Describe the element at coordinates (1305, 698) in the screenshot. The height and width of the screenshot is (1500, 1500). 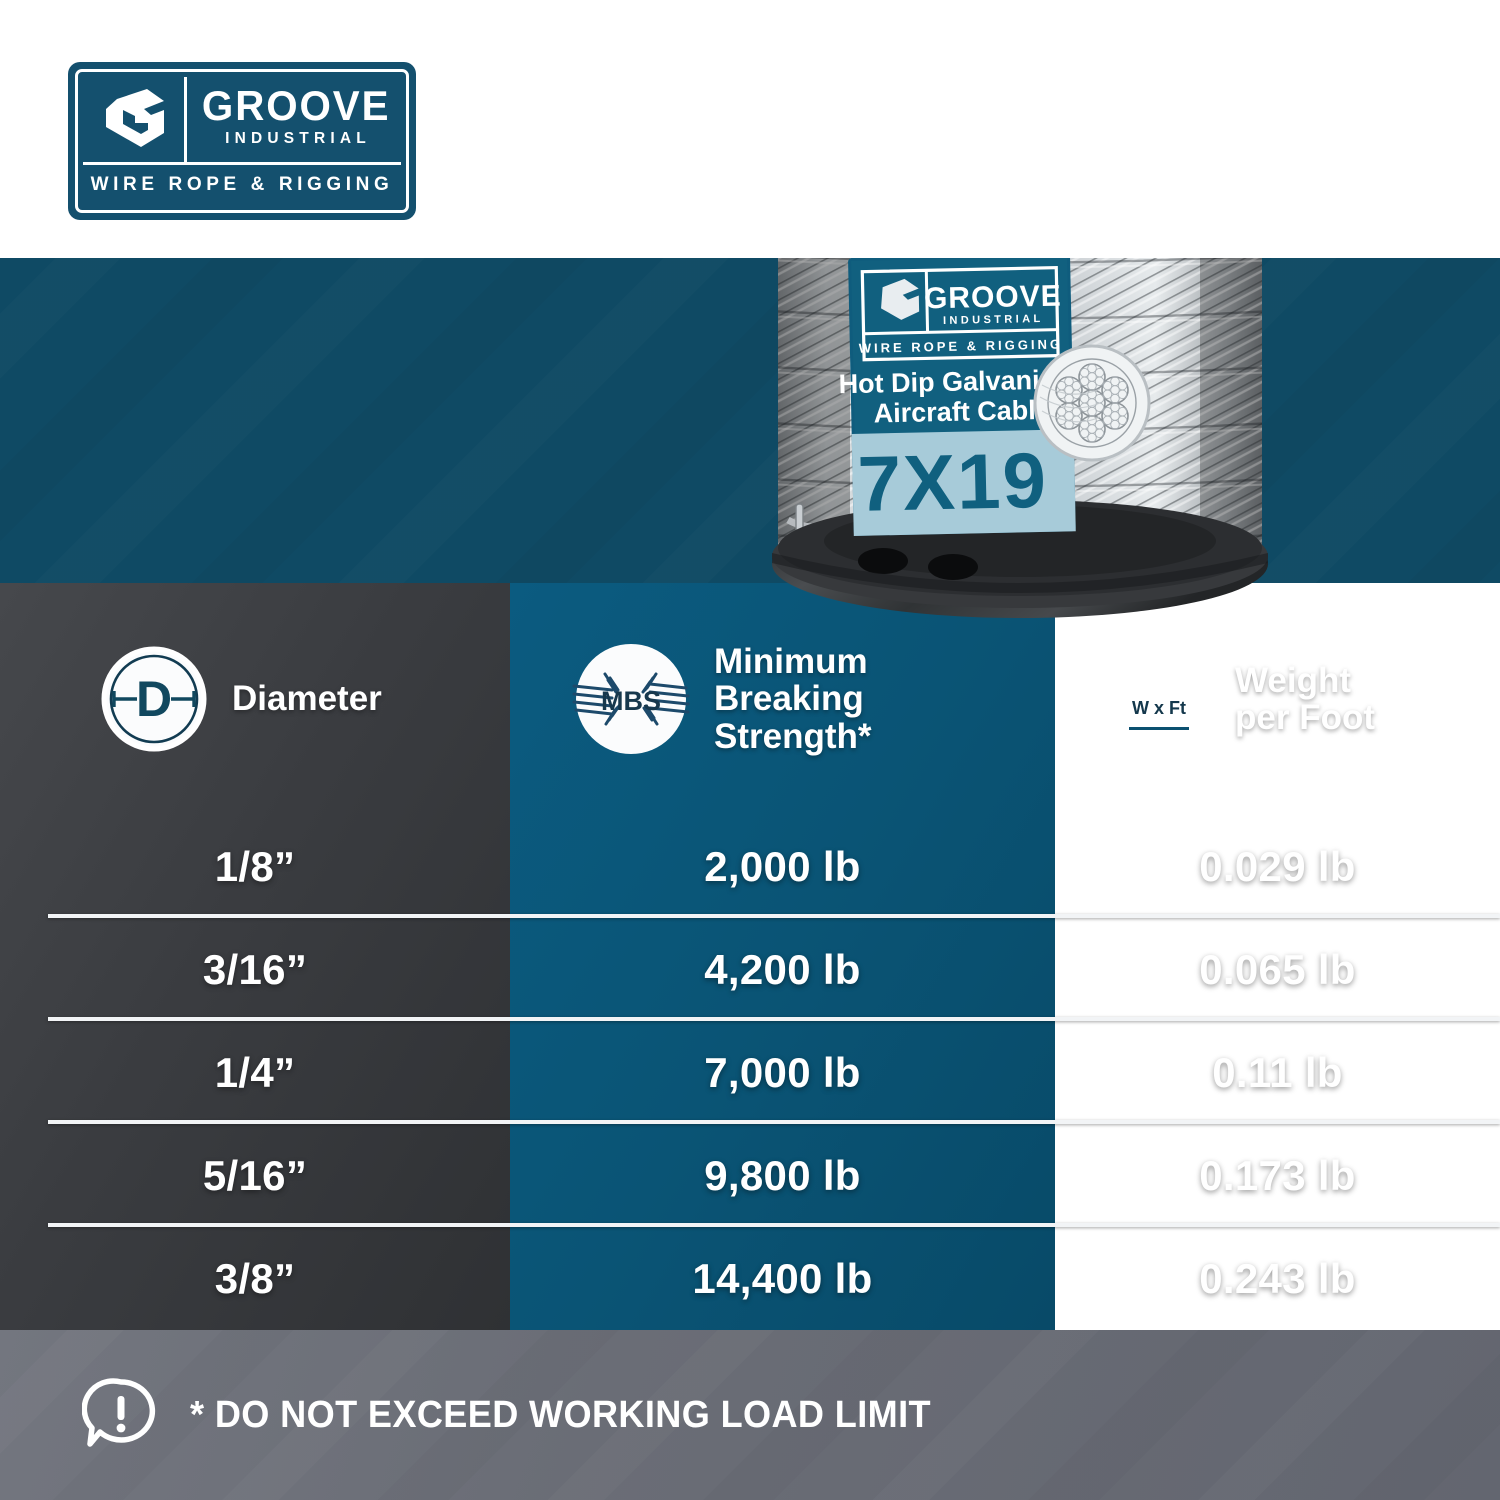
I see `header-weight-label: Weight per Foot` at that location.